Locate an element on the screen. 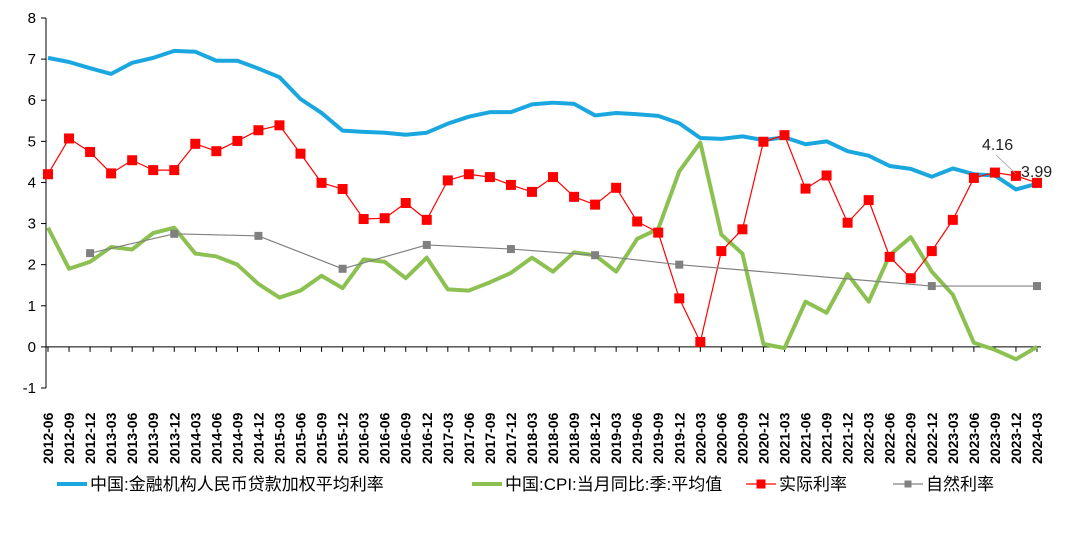  y-tick-label: 7 is located at coordinates (32, 59).